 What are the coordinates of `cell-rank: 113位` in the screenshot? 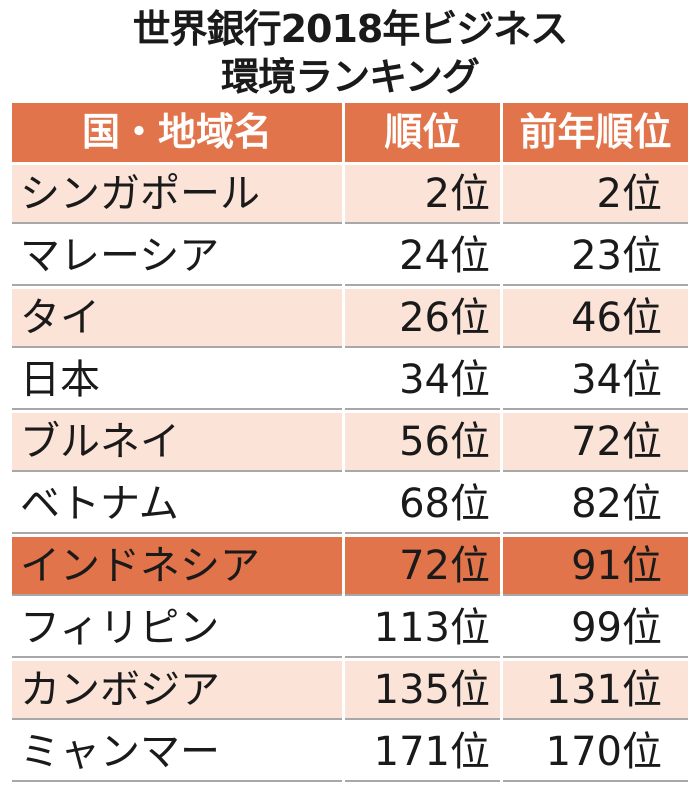 It's located at (422, 628).